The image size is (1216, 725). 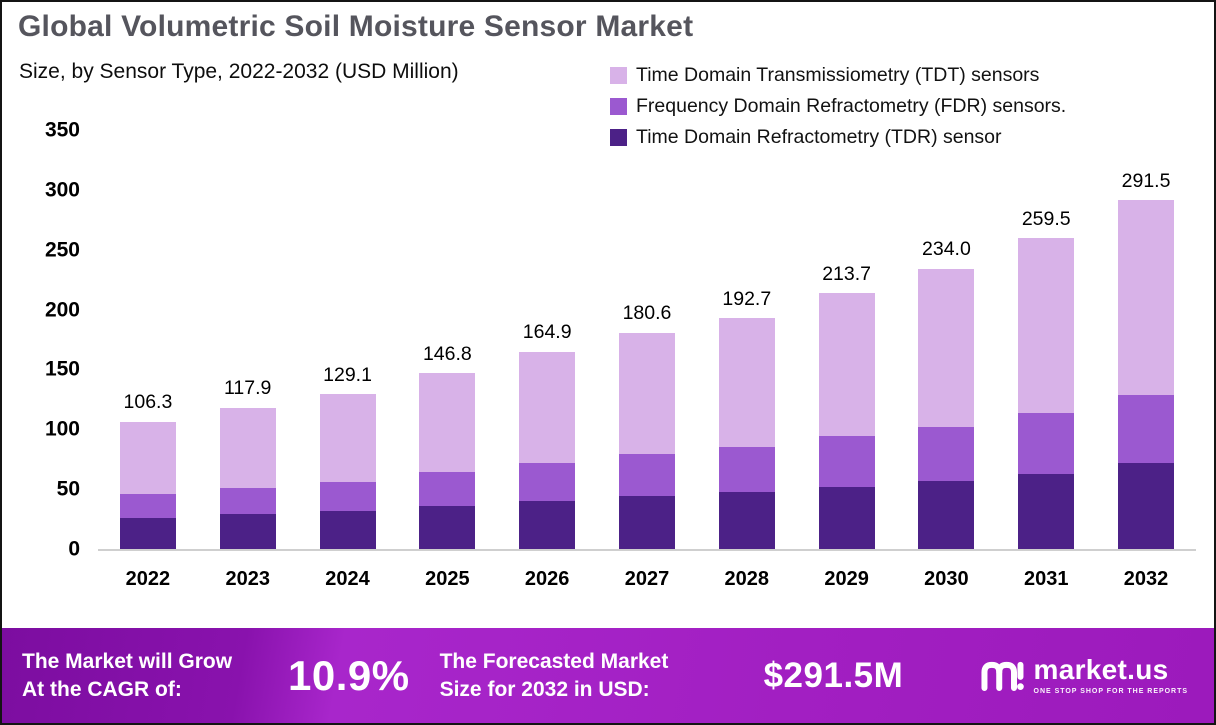 I want to click on y-axis-tick: 150, so click(x=62, y=369).